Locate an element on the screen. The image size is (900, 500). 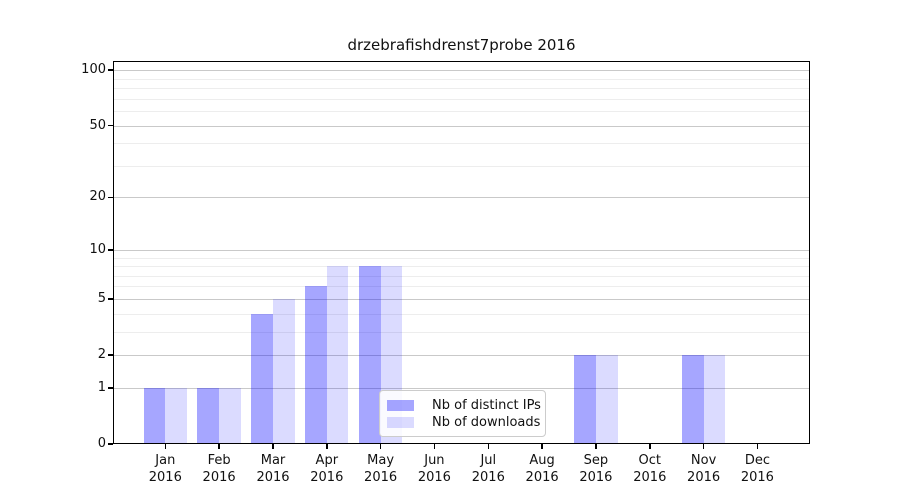
x-tick-jan is located at coordinates (165, 446).